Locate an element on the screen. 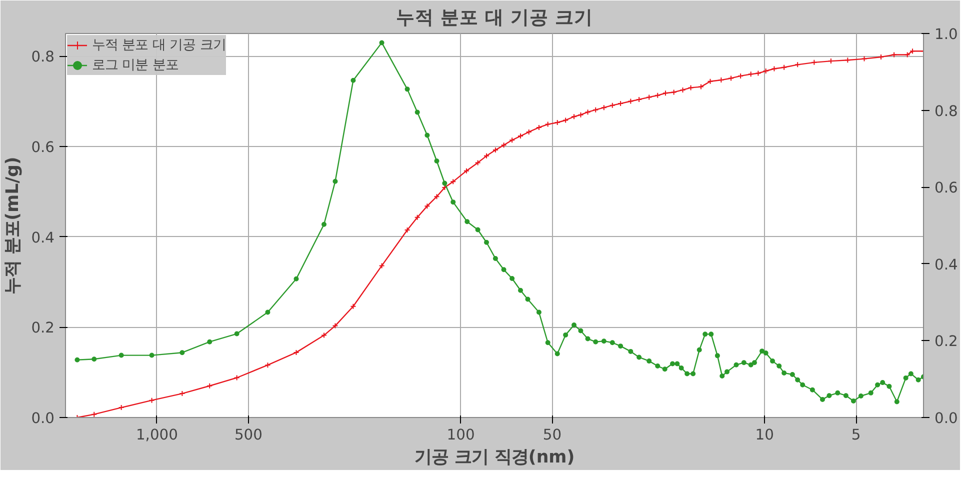 The image size is (973, 477). y2-tick-label: 1.0 is located at coordinates (946, 34).